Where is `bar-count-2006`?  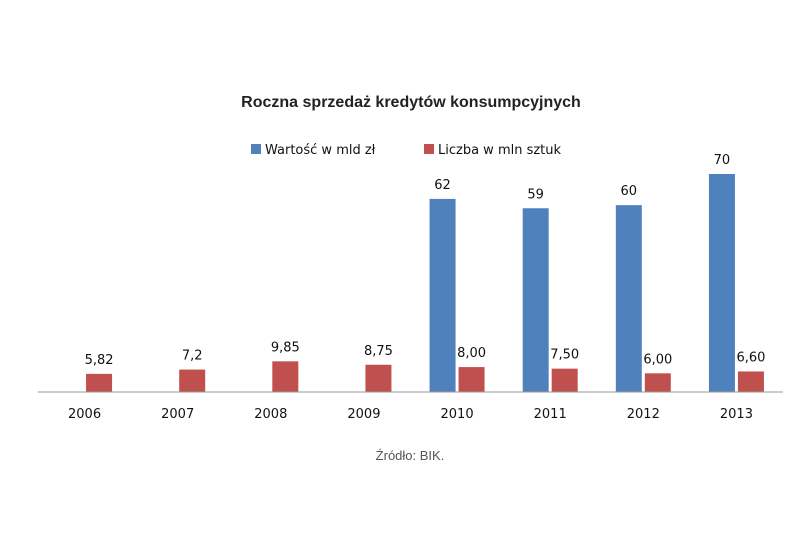
bar-count-2006 is located at coordinates (99, 382).